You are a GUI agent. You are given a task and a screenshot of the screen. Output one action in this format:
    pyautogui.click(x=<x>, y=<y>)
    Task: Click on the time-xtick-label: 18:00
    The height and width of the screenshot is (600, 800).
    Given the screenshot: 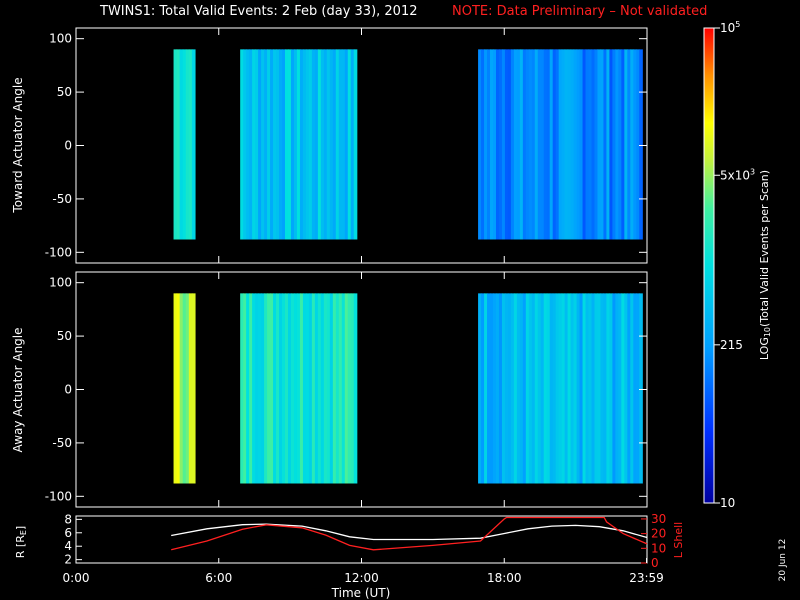 What is the action you would take?
    pyautogui.click(x=504, y=578)
    